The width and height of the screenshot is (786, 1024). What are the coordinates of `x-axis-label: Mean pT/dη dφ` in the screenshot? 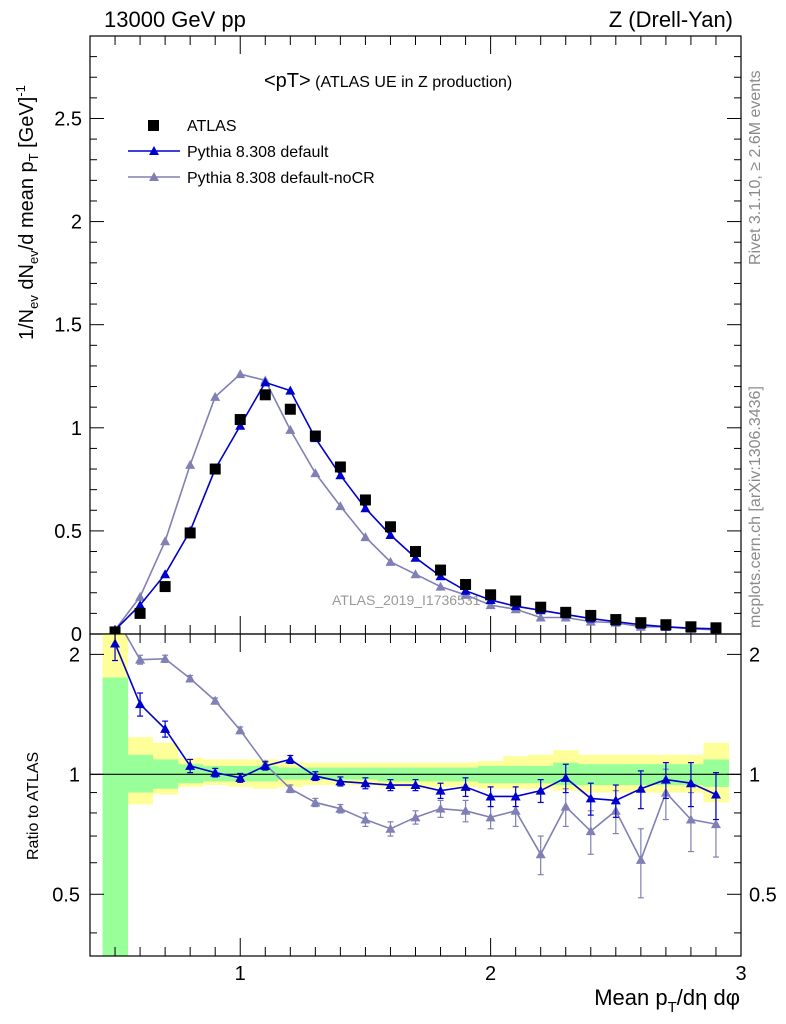 It's located at (667, 1000).